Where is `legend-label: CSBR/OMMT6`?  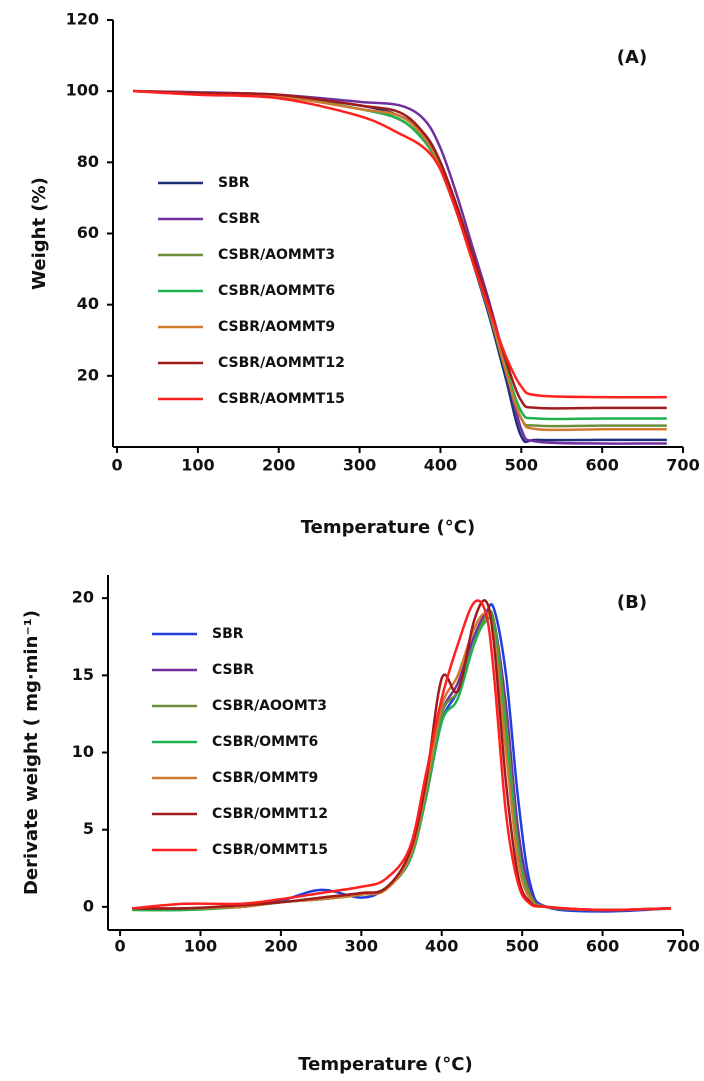 legend-label: CSBR/OMMT6 is located at coordinates (265, 742).